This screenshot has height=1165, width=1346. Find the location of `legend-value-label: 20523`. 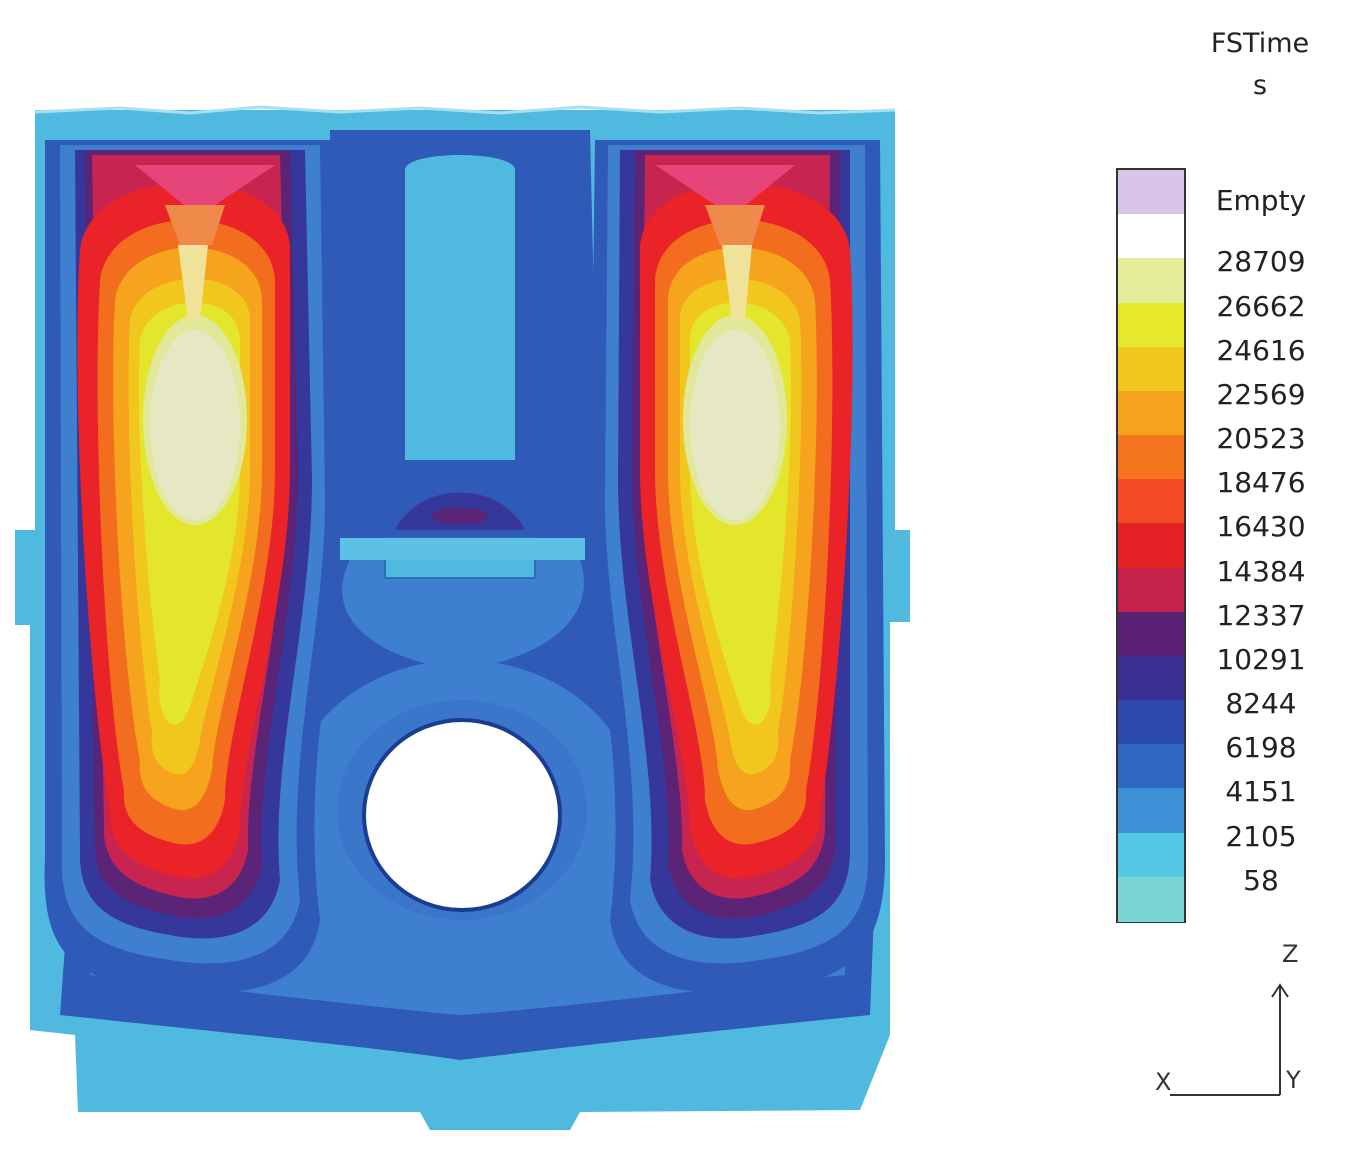

legend-value-label: 20523 is located at coordinates (1261, 439).